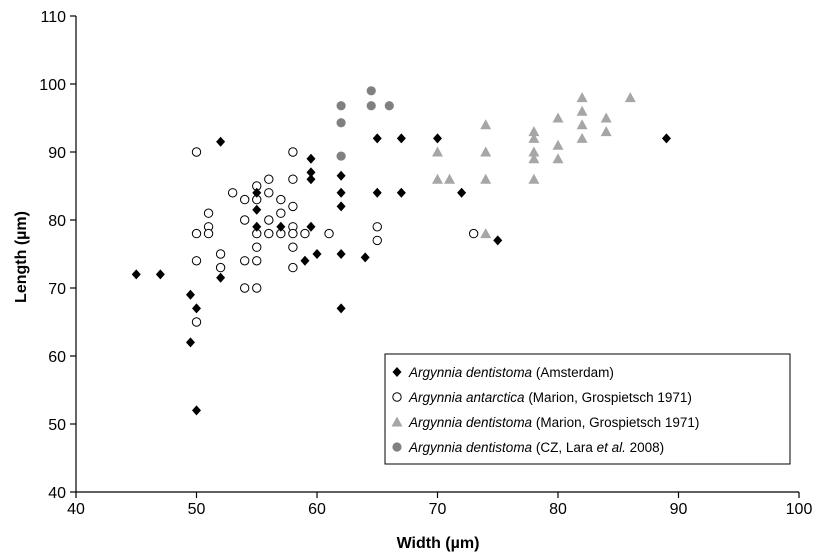  I want to click on legend-box, so click(587, 409).